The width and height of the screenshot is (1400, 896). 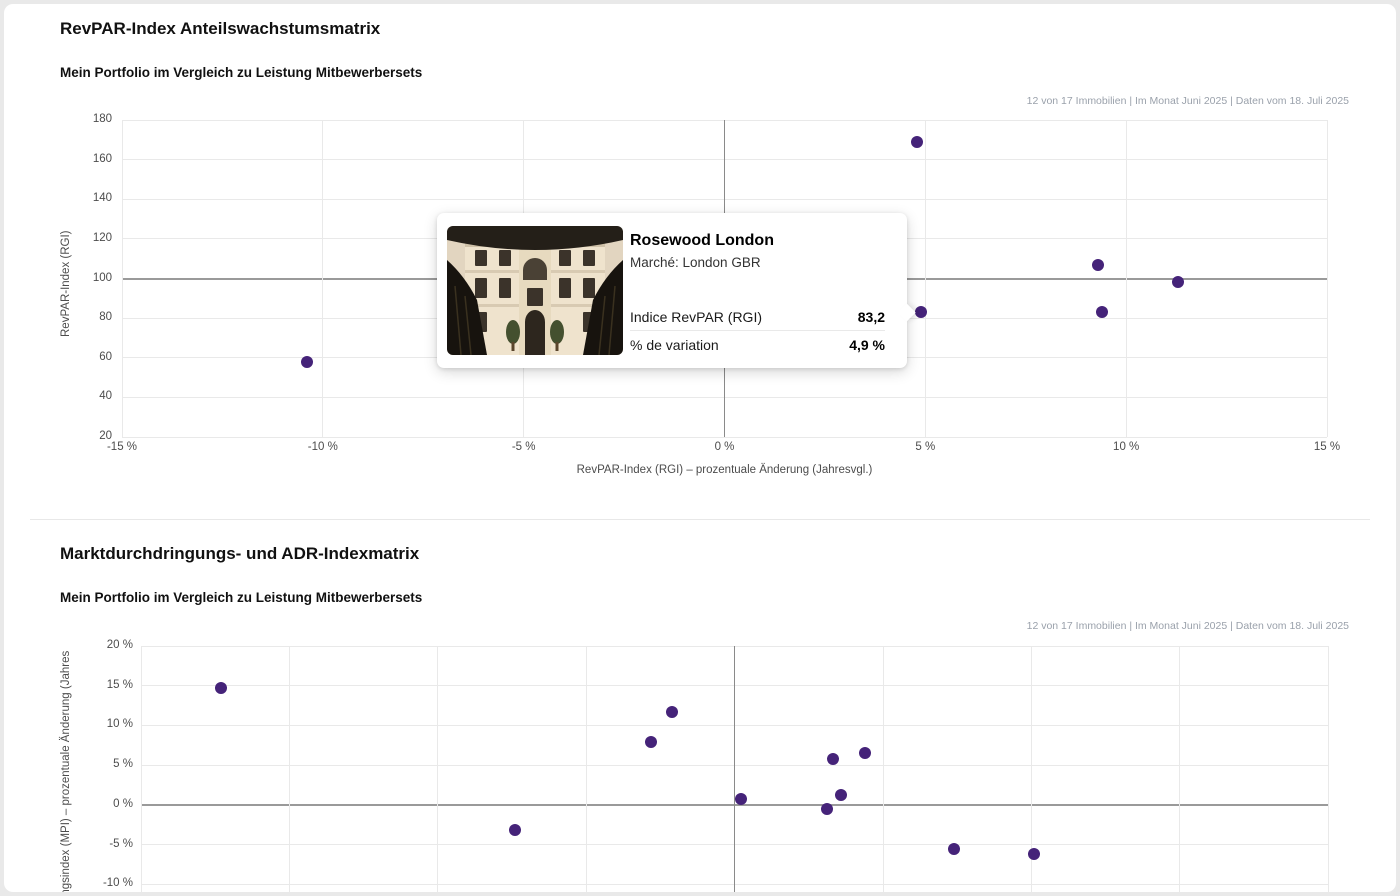 What do you see at coordinates (322, 447) in the screenshot?
I see `x-tick-label: -10 %` at bounding box center [322, 447].